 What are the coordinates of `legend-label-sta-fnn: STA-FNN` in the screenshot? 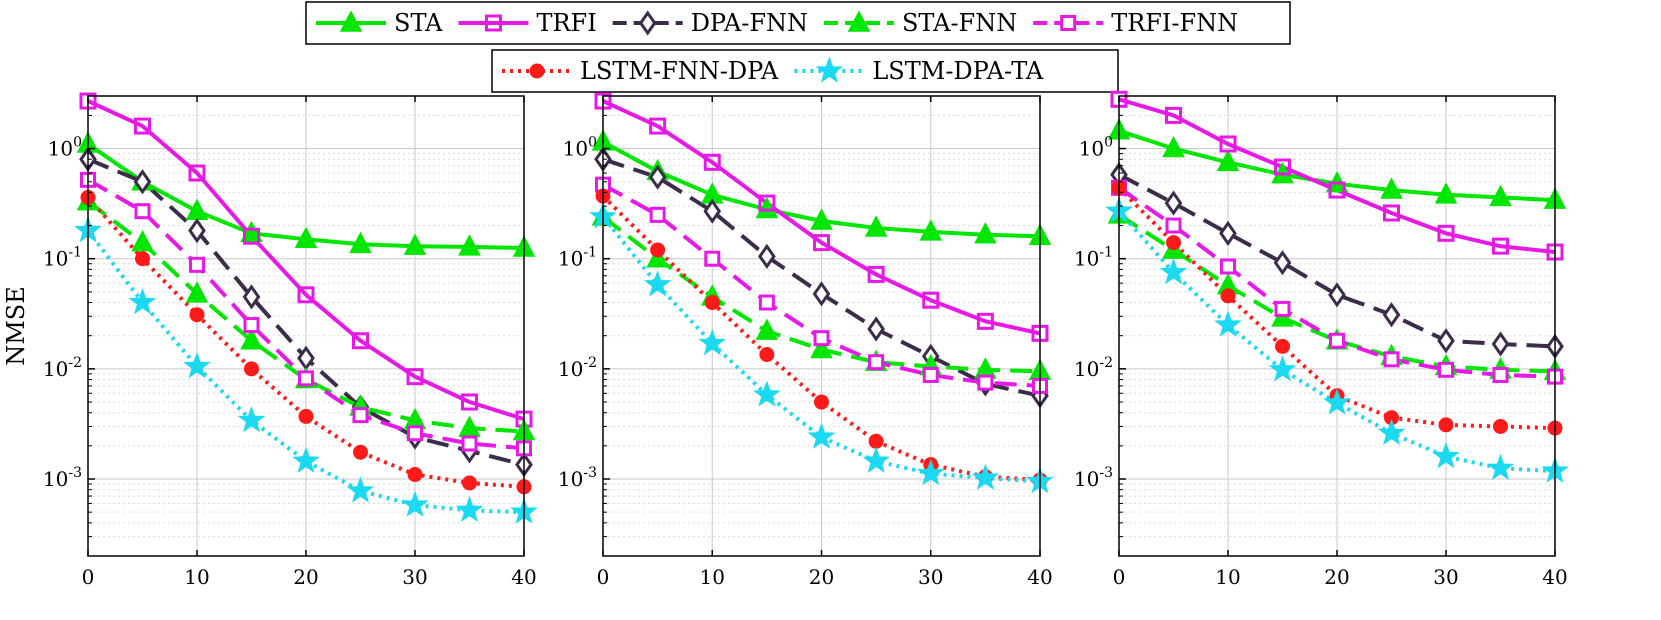 It's located at (959, 23).